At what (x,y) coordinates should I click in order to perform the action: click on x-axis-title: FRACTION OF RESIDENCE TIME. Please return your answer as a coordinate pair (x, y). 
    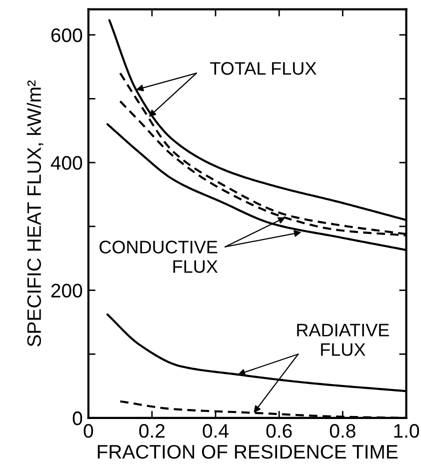
    Looking at the image, I should click on (248, 451).